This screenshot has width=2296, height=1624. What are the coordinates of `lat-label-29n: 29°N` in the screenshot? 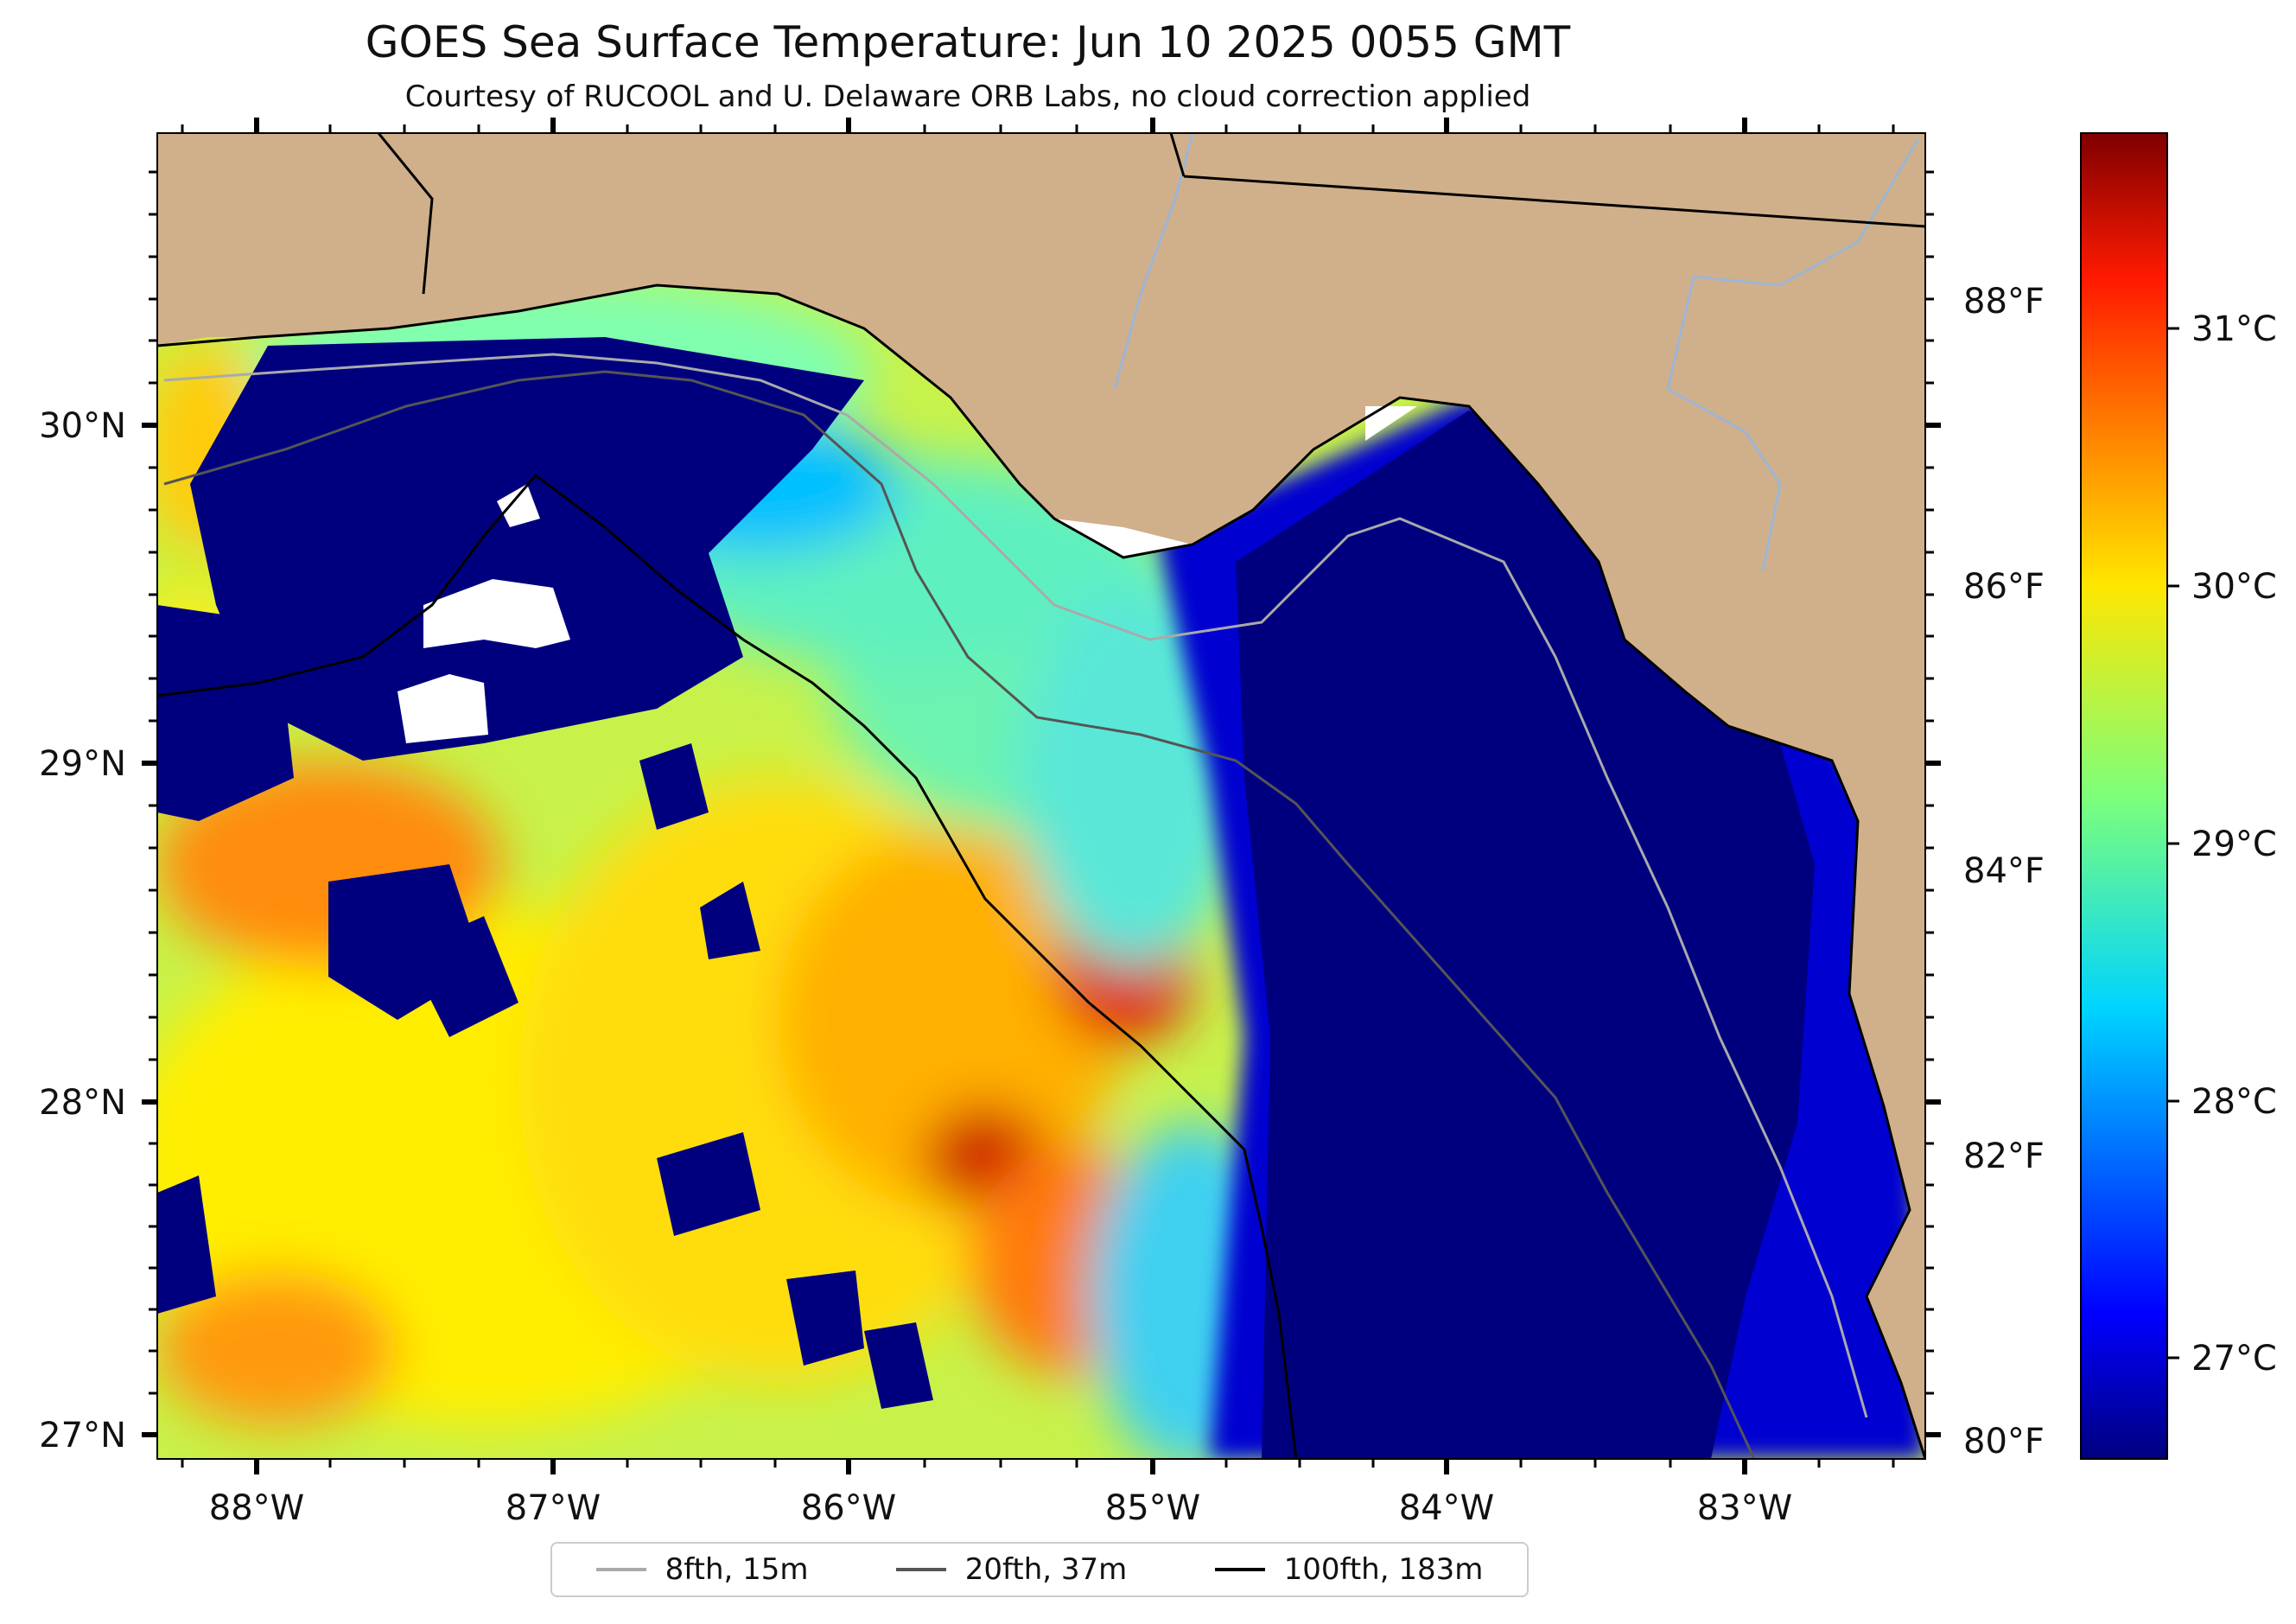 It's located at (82, 764).